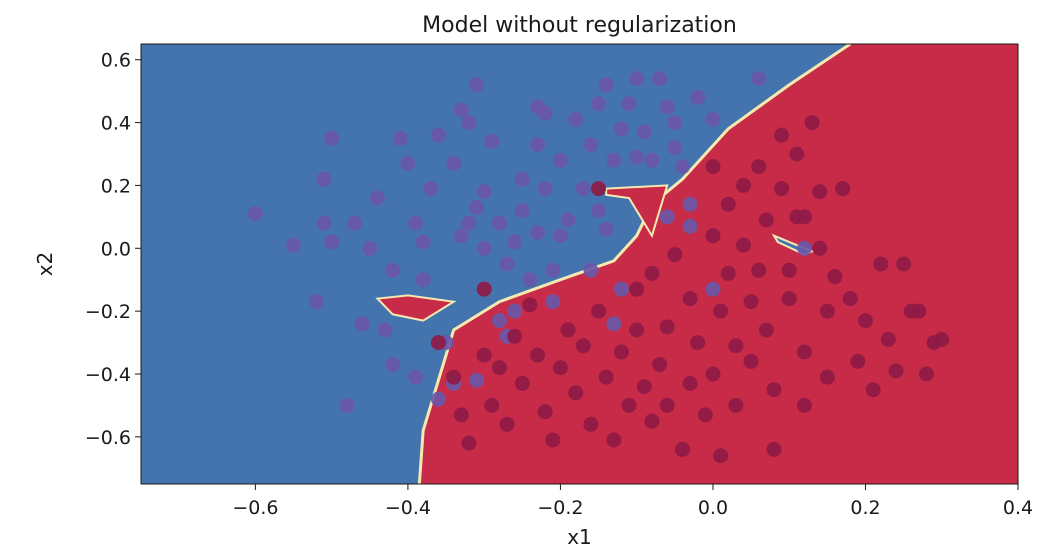 This screenshot has width=1057, height=552. I want to click on x-tick-label: −0.2, so click(560, 508).